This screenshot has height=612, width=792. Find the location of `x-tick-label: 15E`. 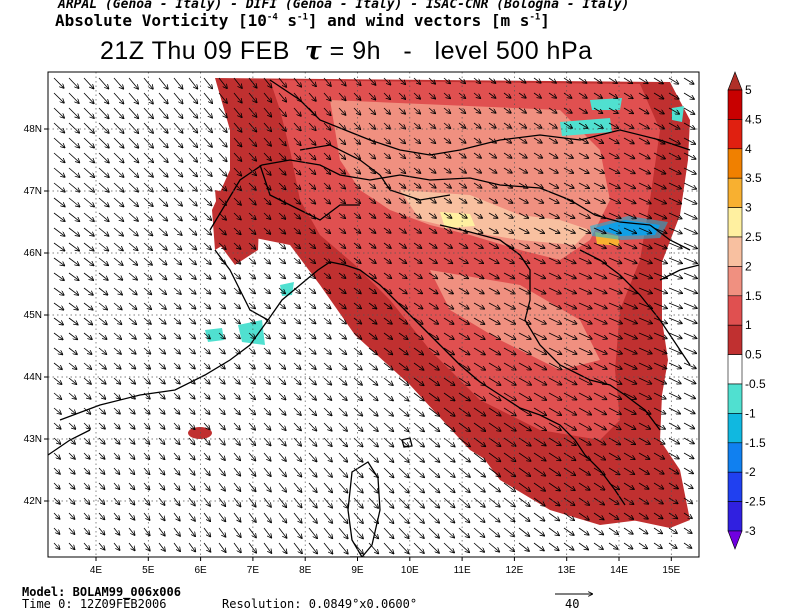

x-tick-label: 15E is located at coordinates (671, 570).